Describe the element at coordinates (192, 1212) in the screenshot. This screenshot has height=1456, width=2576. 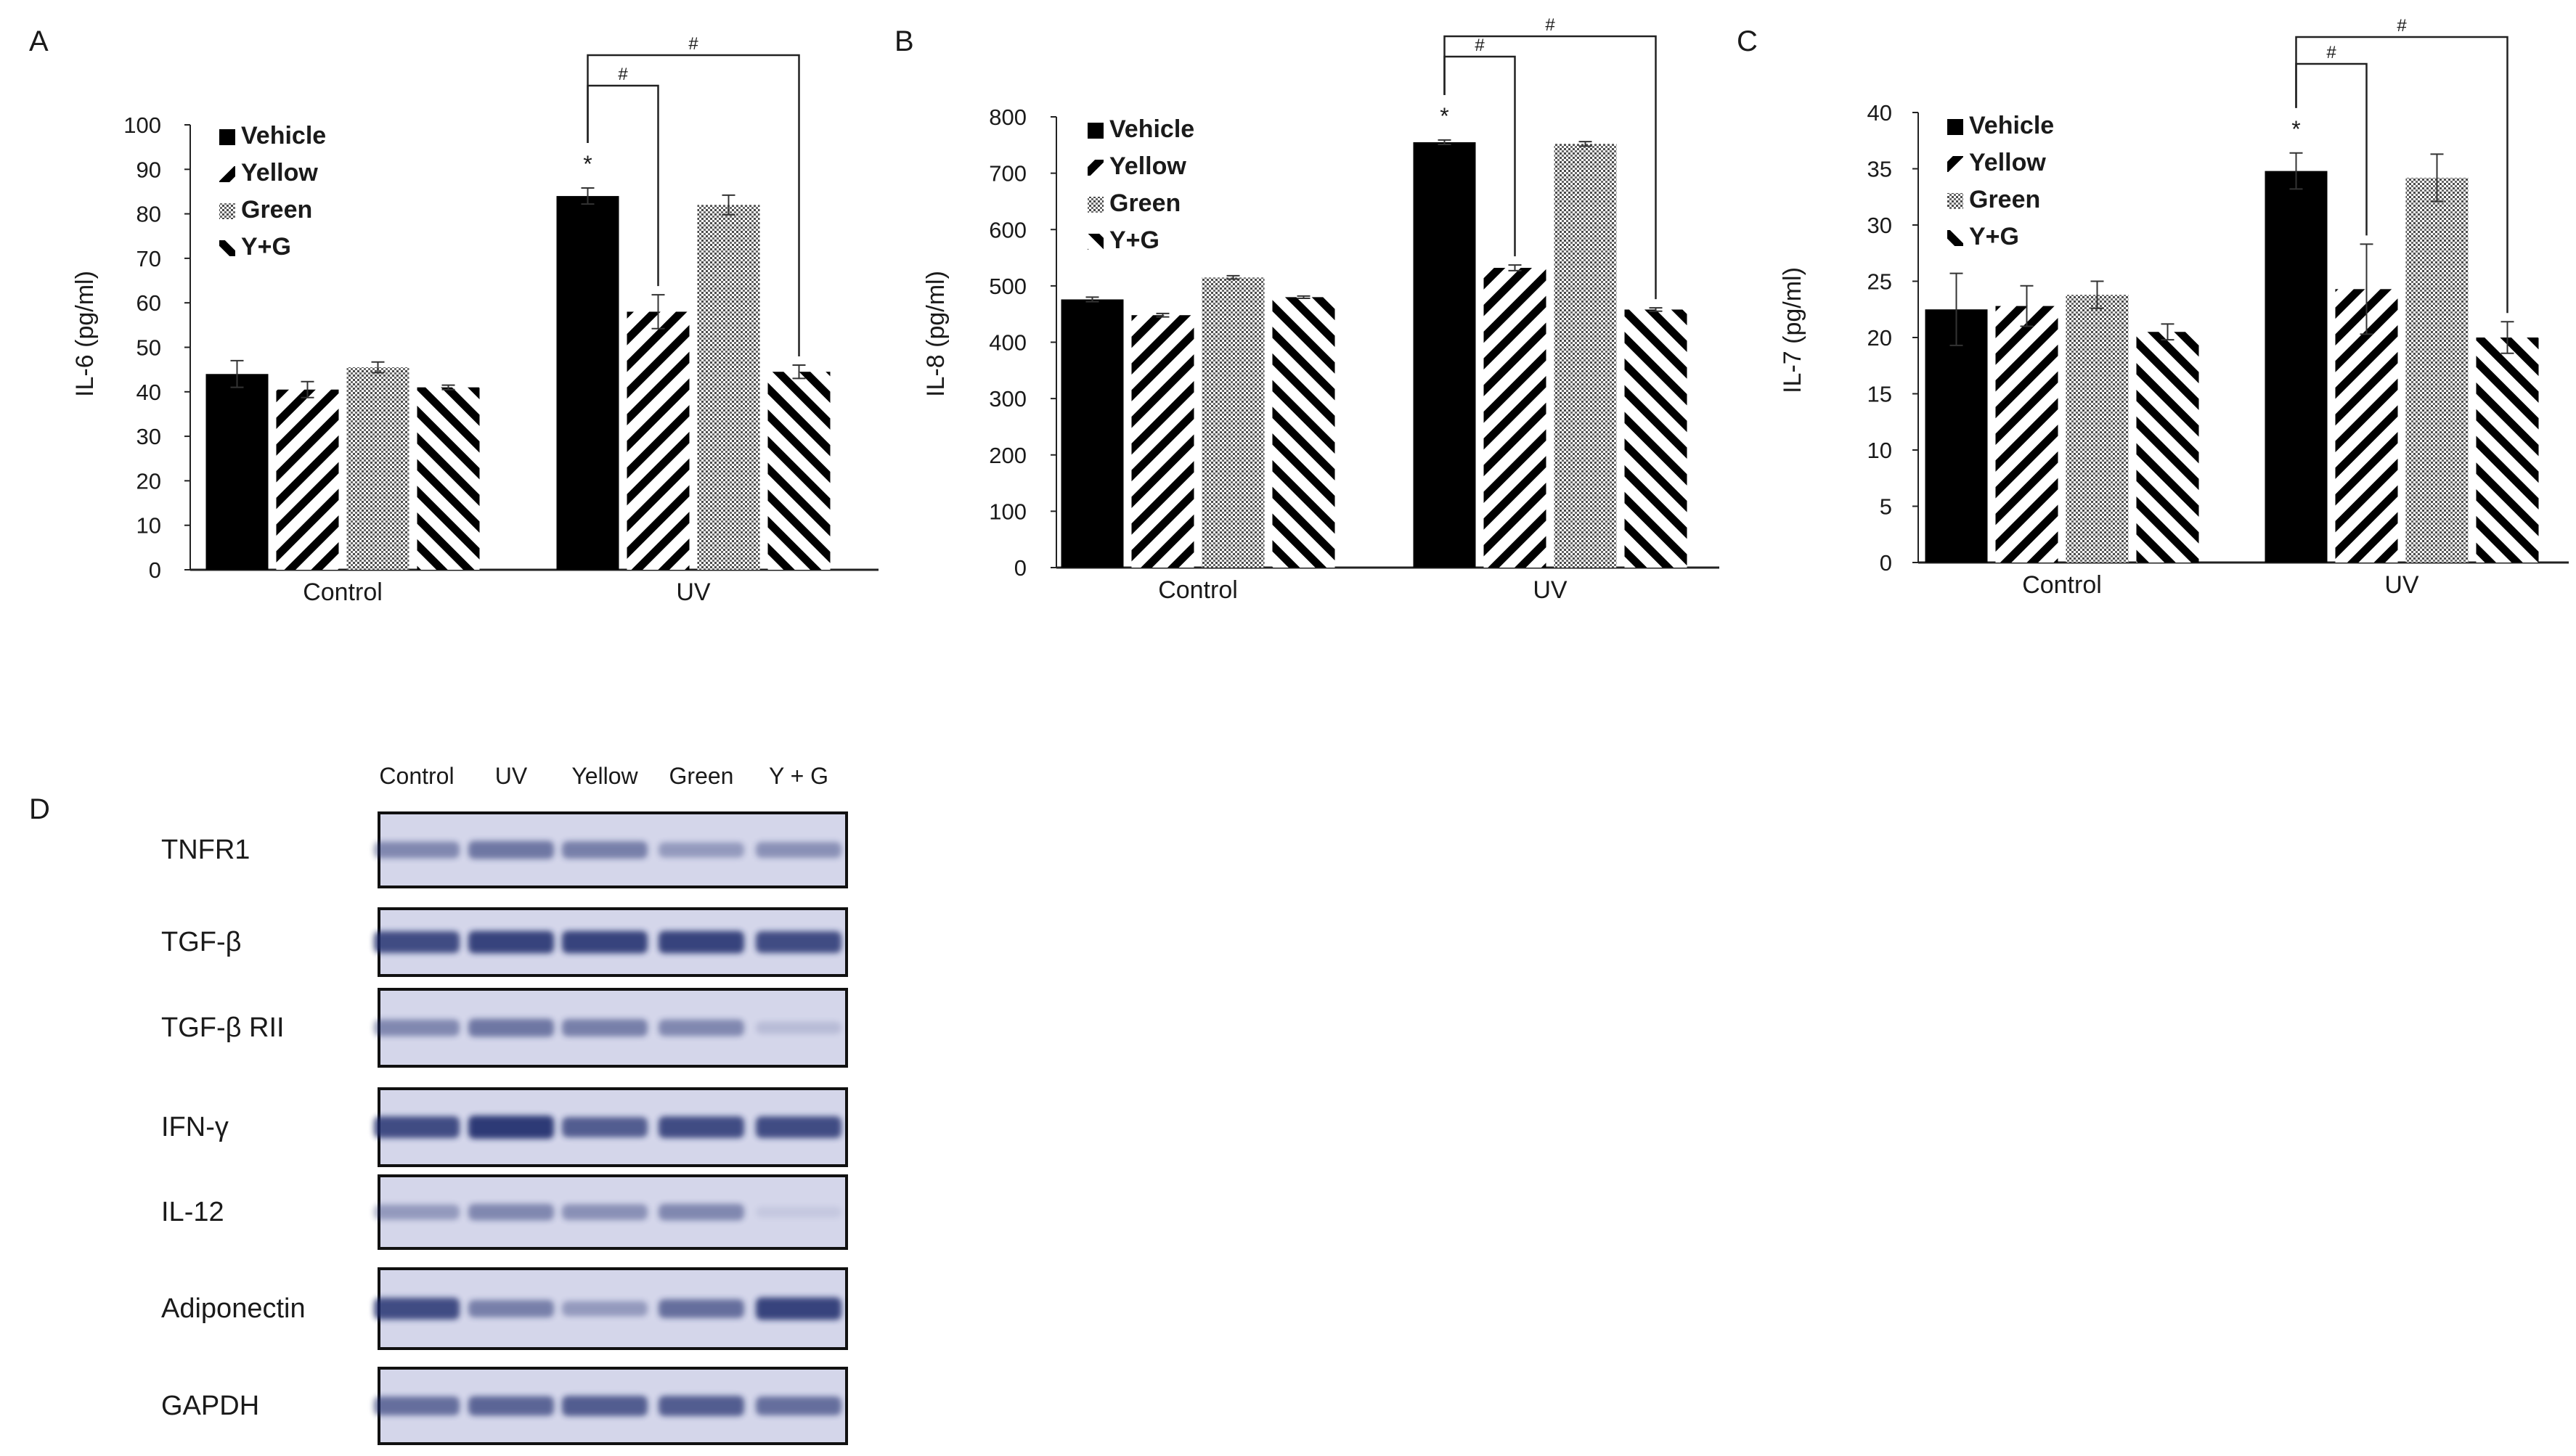
I see `blot-row-label: IL-12` at that location.